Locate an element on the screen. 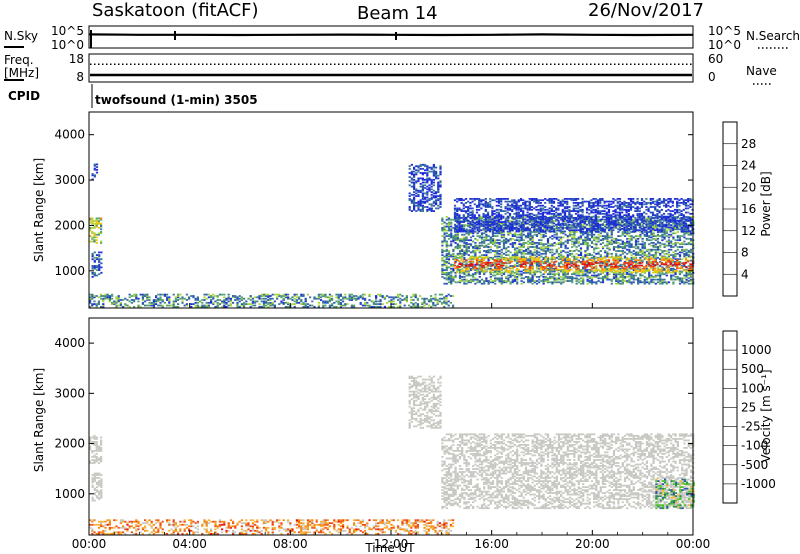  cpid-label: CPID is located at coordinates (24, 96).